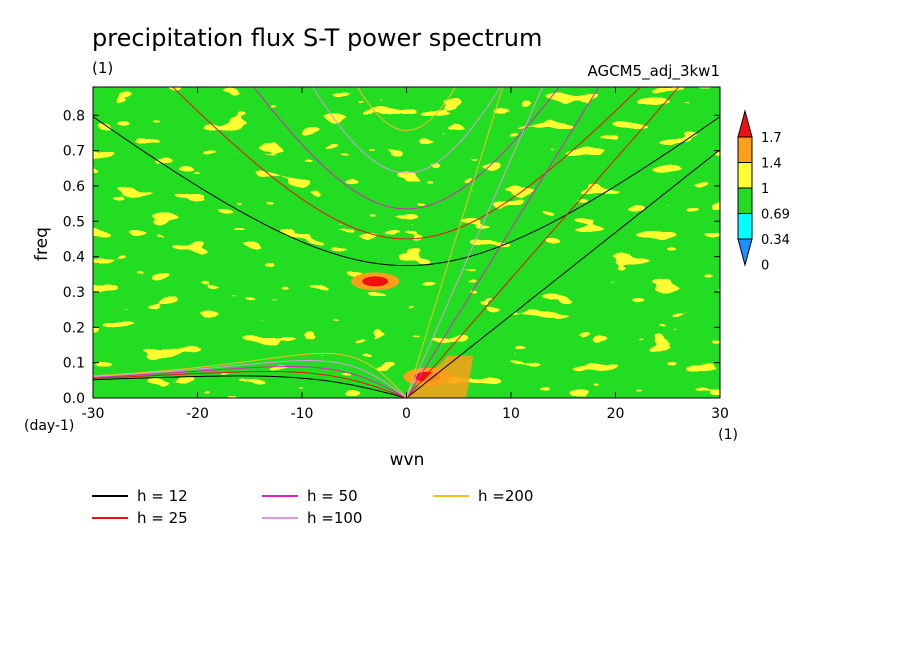 This screenshot has width=904, height=654. I want to click on y-axis-unit: (day-1), so click(49, 426).